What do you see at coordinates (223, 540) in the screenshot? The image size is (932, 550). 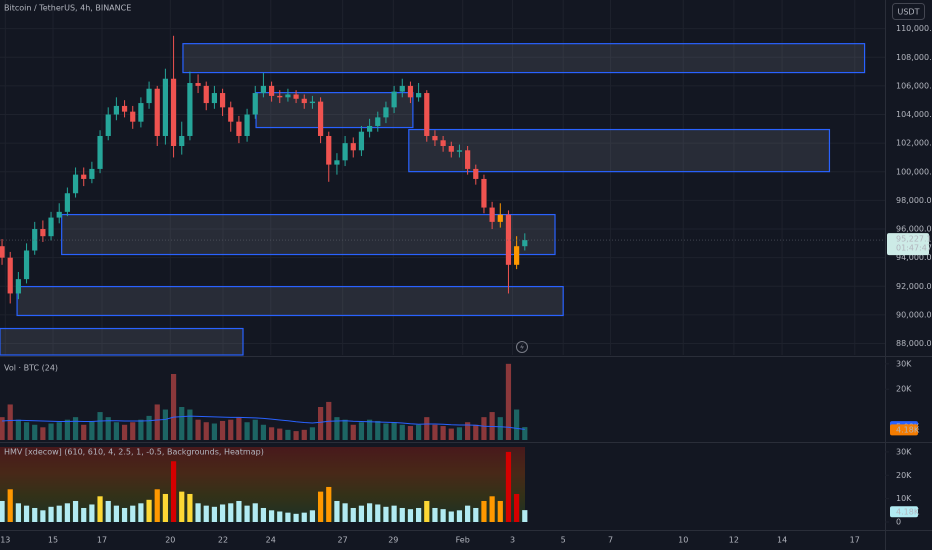 I see `x-tick-label: 22` at bounding box center [223, 540].